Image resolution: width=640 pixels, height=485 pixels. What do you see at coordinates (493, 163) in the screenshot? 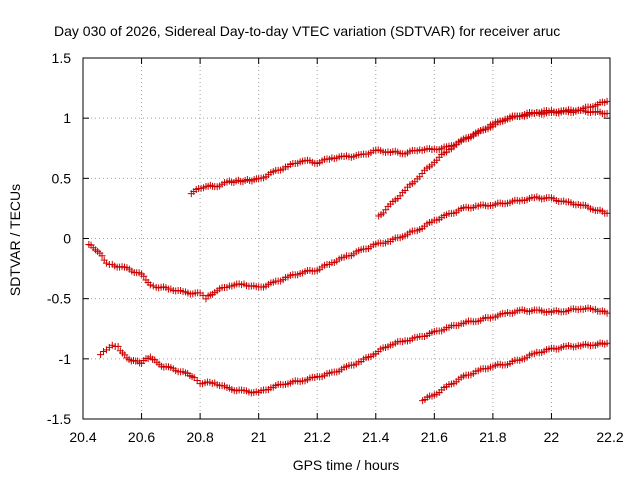
I see `series-track-b` at bounding box center [493, 163].